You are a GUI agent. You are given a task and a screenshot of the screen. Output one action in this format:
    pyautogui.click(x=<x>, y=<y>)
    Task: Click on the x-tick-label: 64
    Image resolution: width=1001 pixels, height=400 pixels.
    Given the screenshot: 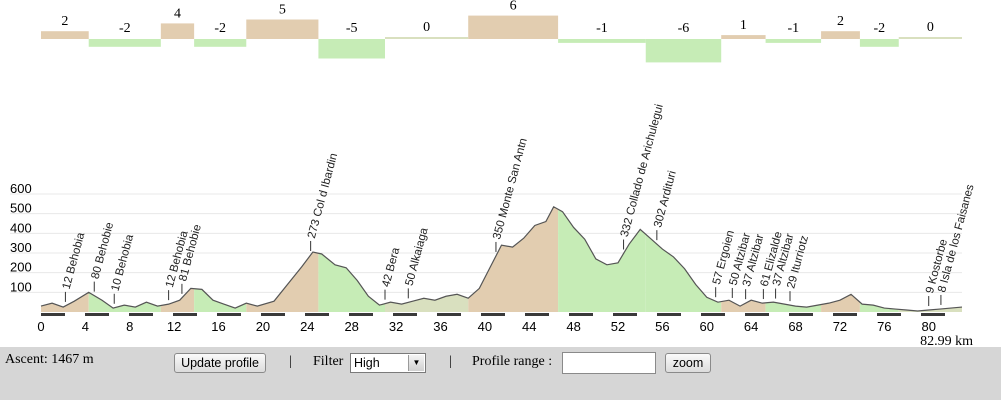 What is the action you would take?
    pyautogui.click(x=751, y=326)
    